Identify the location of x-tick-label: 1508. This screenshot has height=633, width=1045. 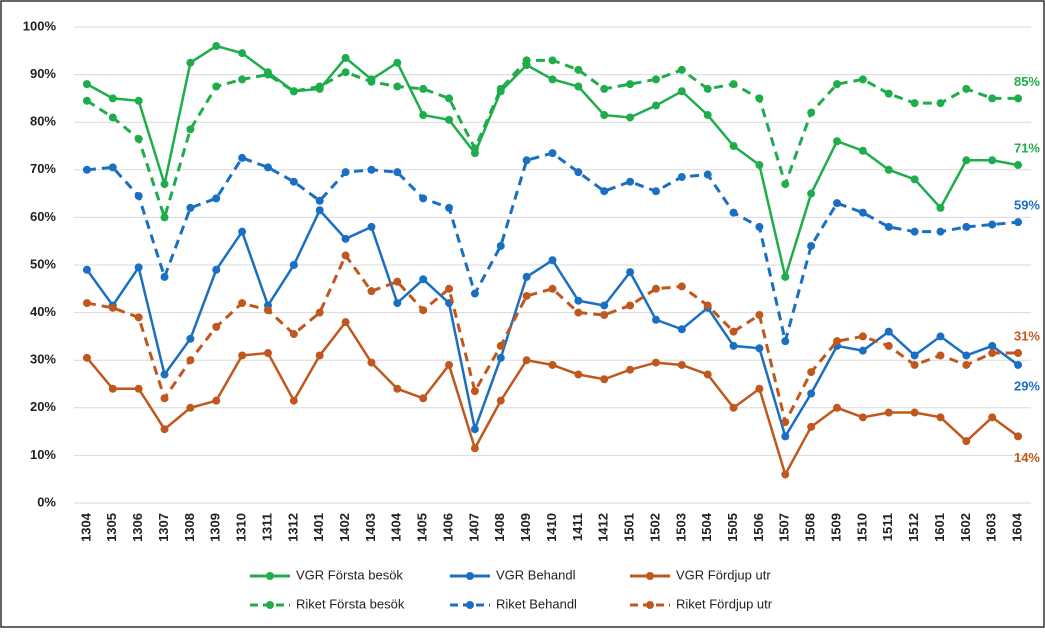
(810, 527).